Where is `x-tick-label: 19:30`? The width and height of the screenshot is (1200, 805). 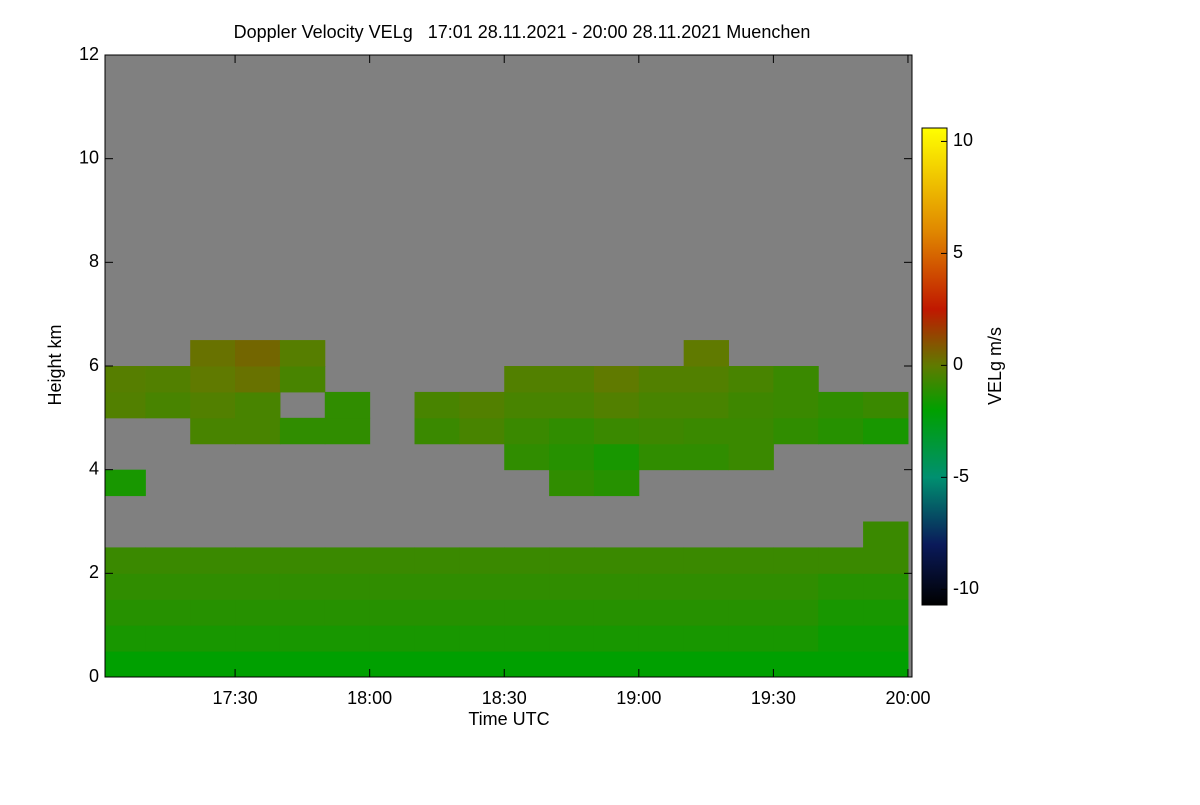 x-tick-label: 19:30 is located at coordinates (773, 698).